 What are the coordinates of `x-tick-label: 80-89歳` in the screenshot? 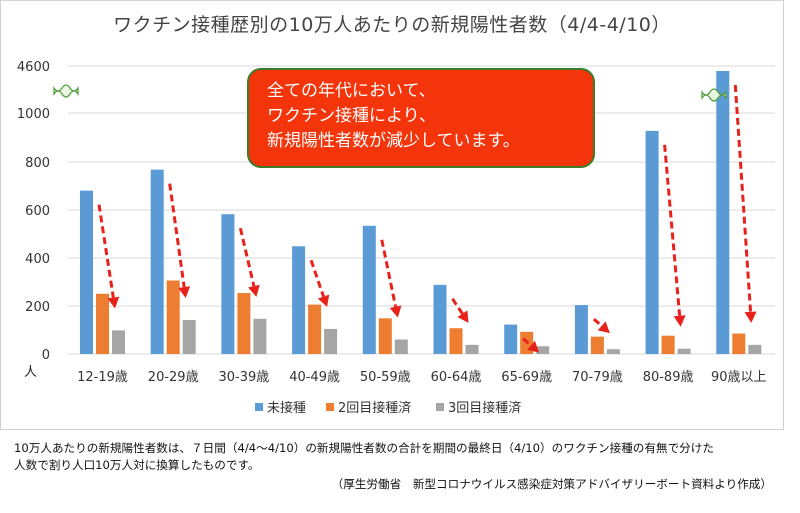 It's located at (668, 377).